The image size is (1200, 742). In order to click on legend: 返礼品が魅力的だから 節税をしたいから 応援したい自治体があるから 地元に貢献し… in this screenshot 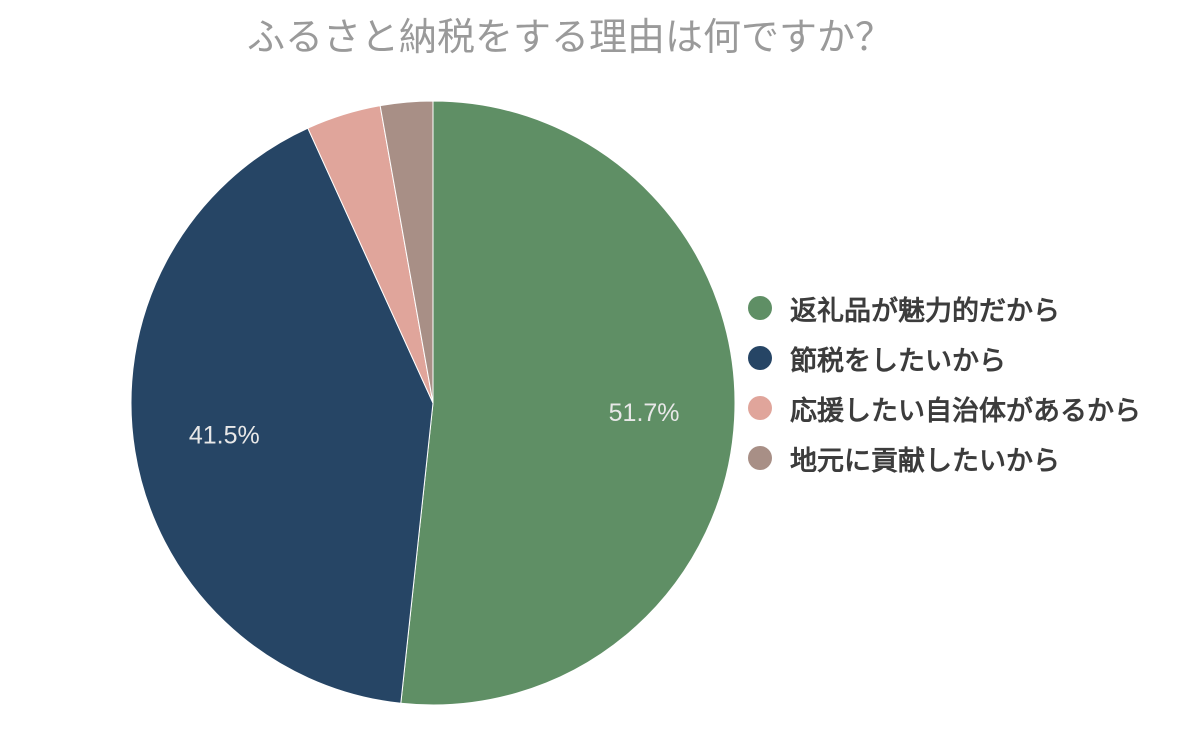, I will do `click(944, 383)`.